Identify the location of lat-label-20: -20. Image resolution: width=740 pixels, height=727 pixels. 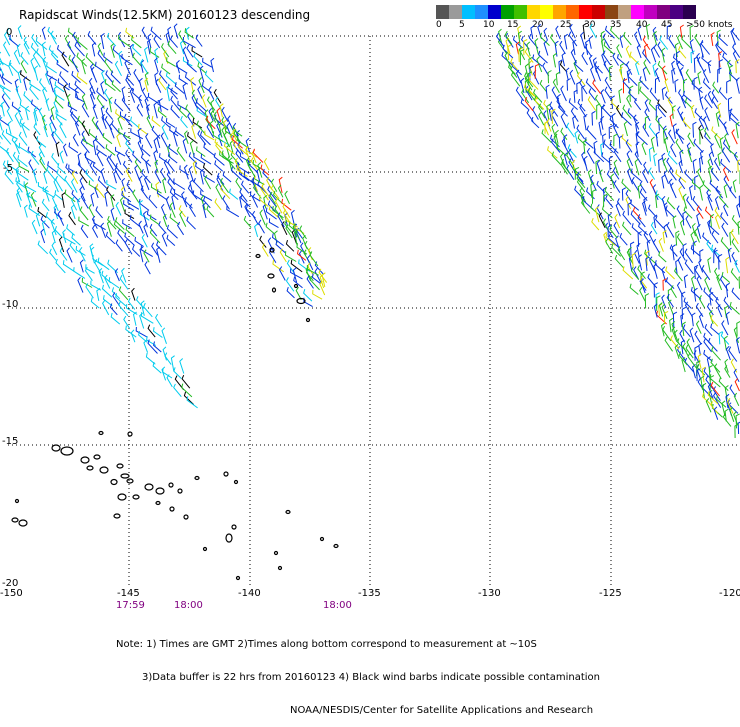
(10, 583).